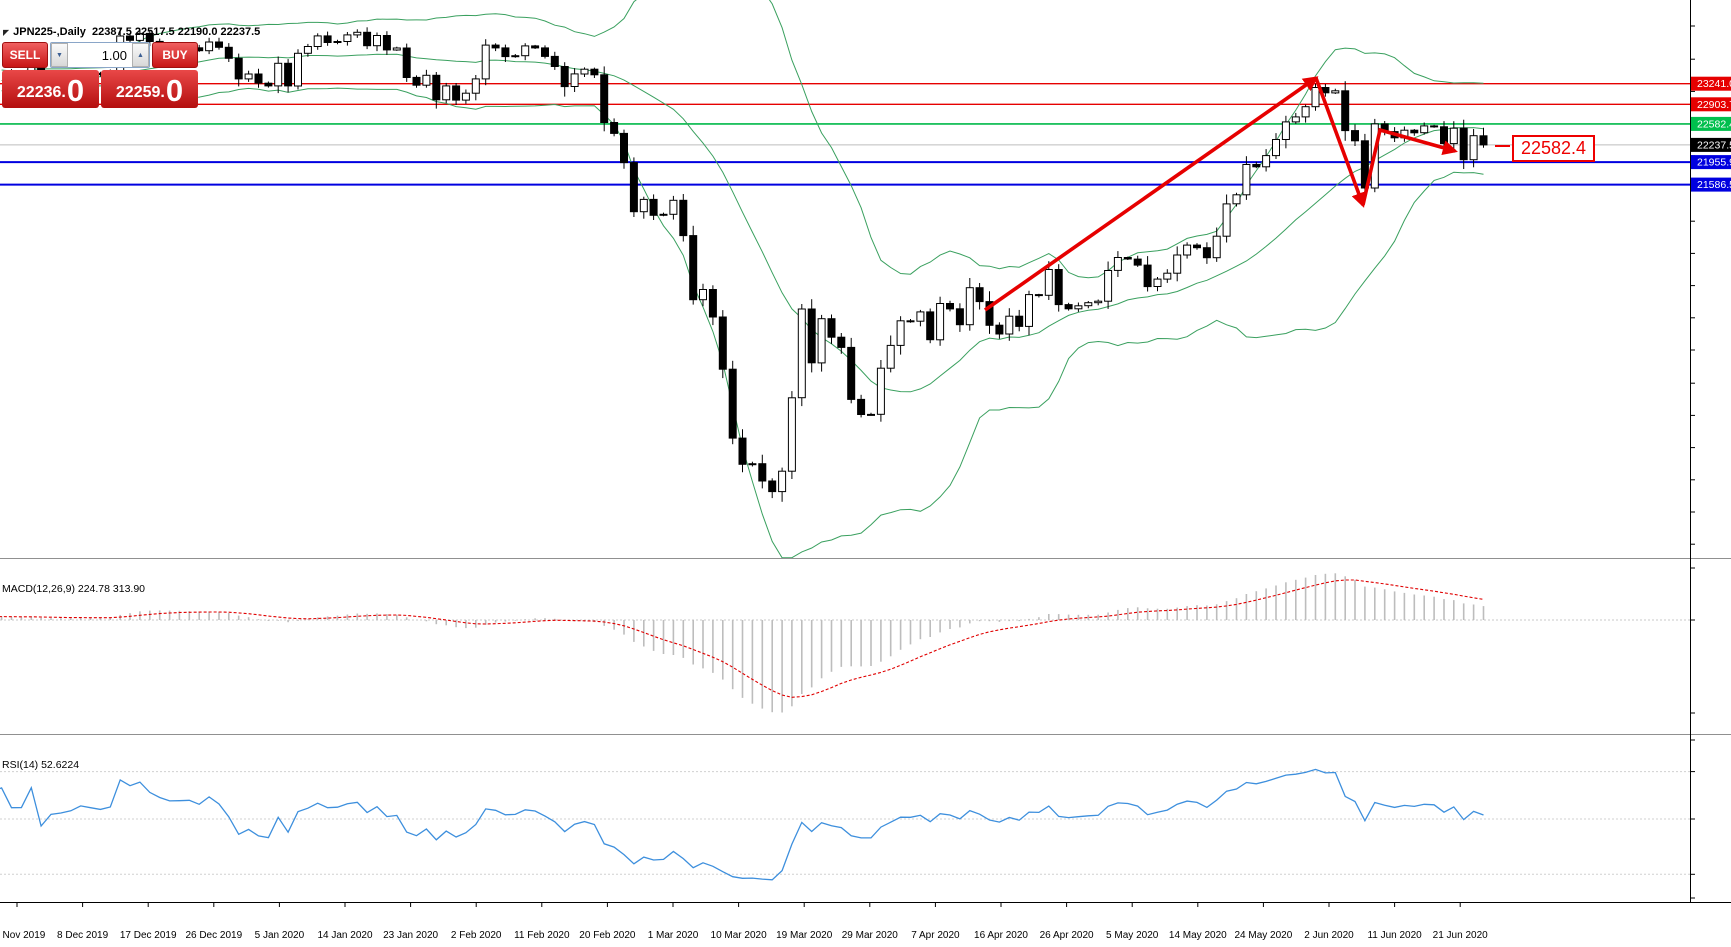 This screenshot has height=947, width=1731. Describe the element at coordinates (742, 638) in the screenshot. I see `macd-signal-line` at that location.